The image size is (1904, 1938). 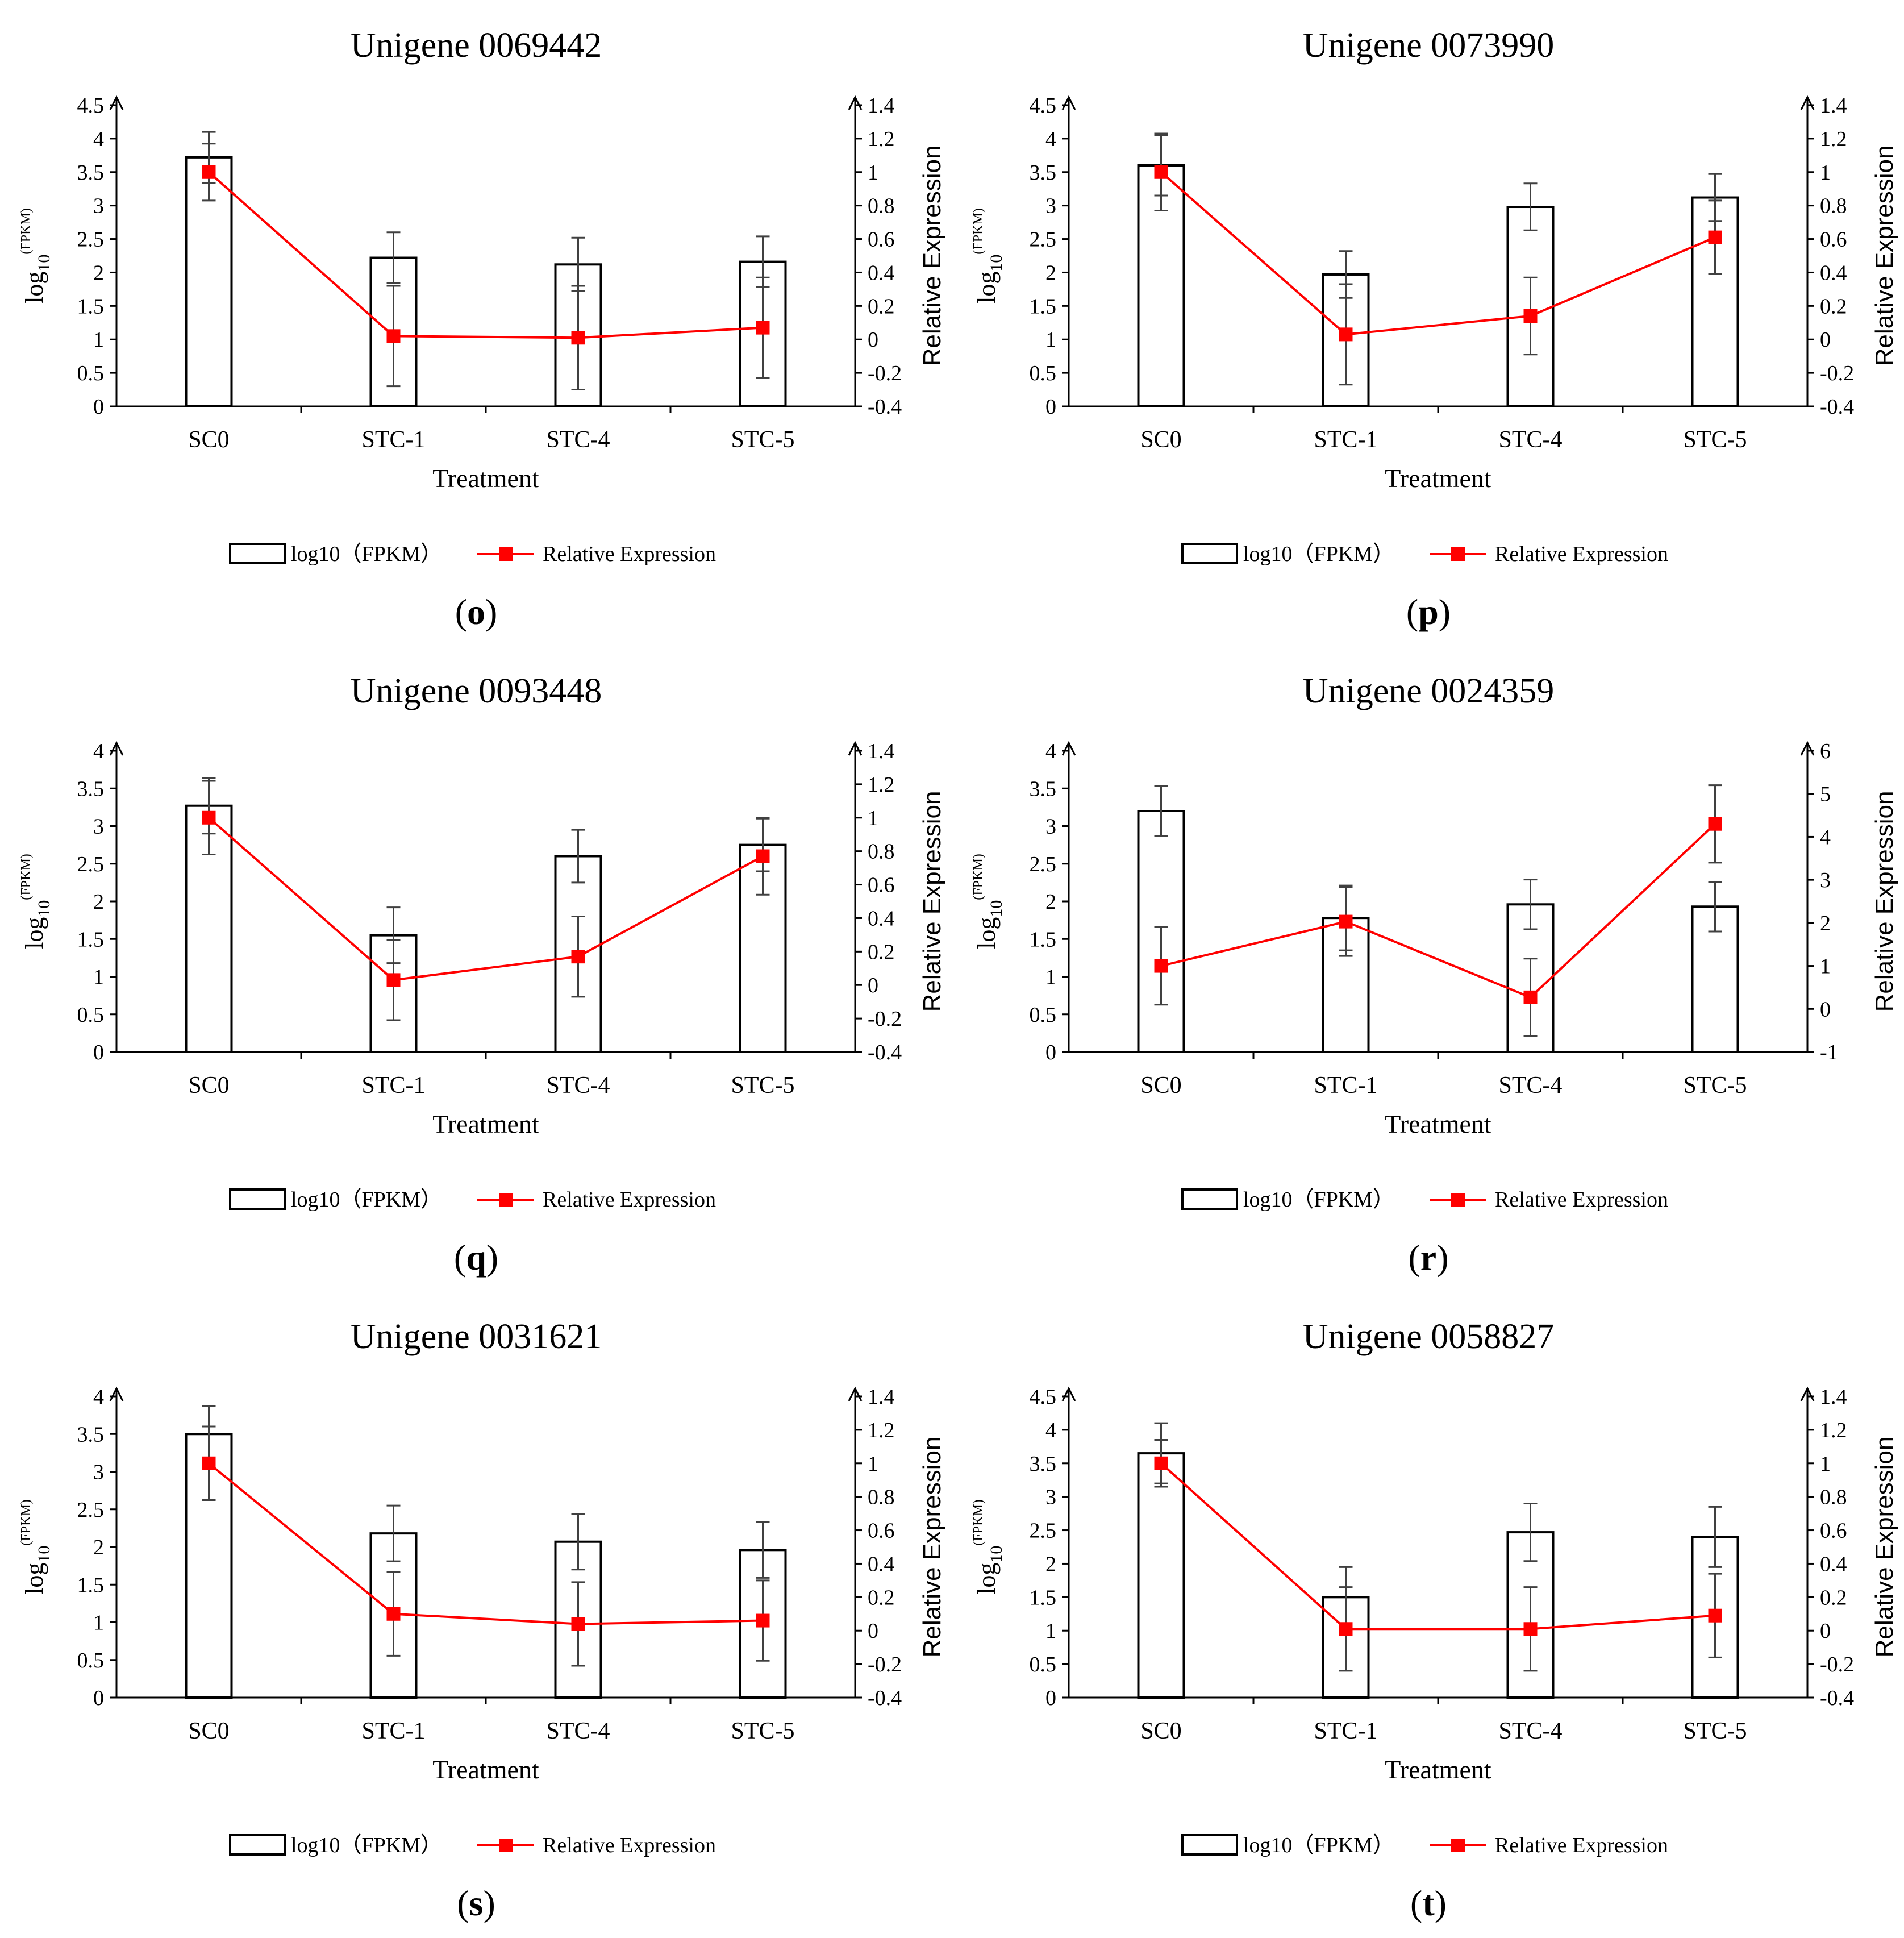 I want to click on y-right-tick-label: 4, so click(x=1825, y=837).